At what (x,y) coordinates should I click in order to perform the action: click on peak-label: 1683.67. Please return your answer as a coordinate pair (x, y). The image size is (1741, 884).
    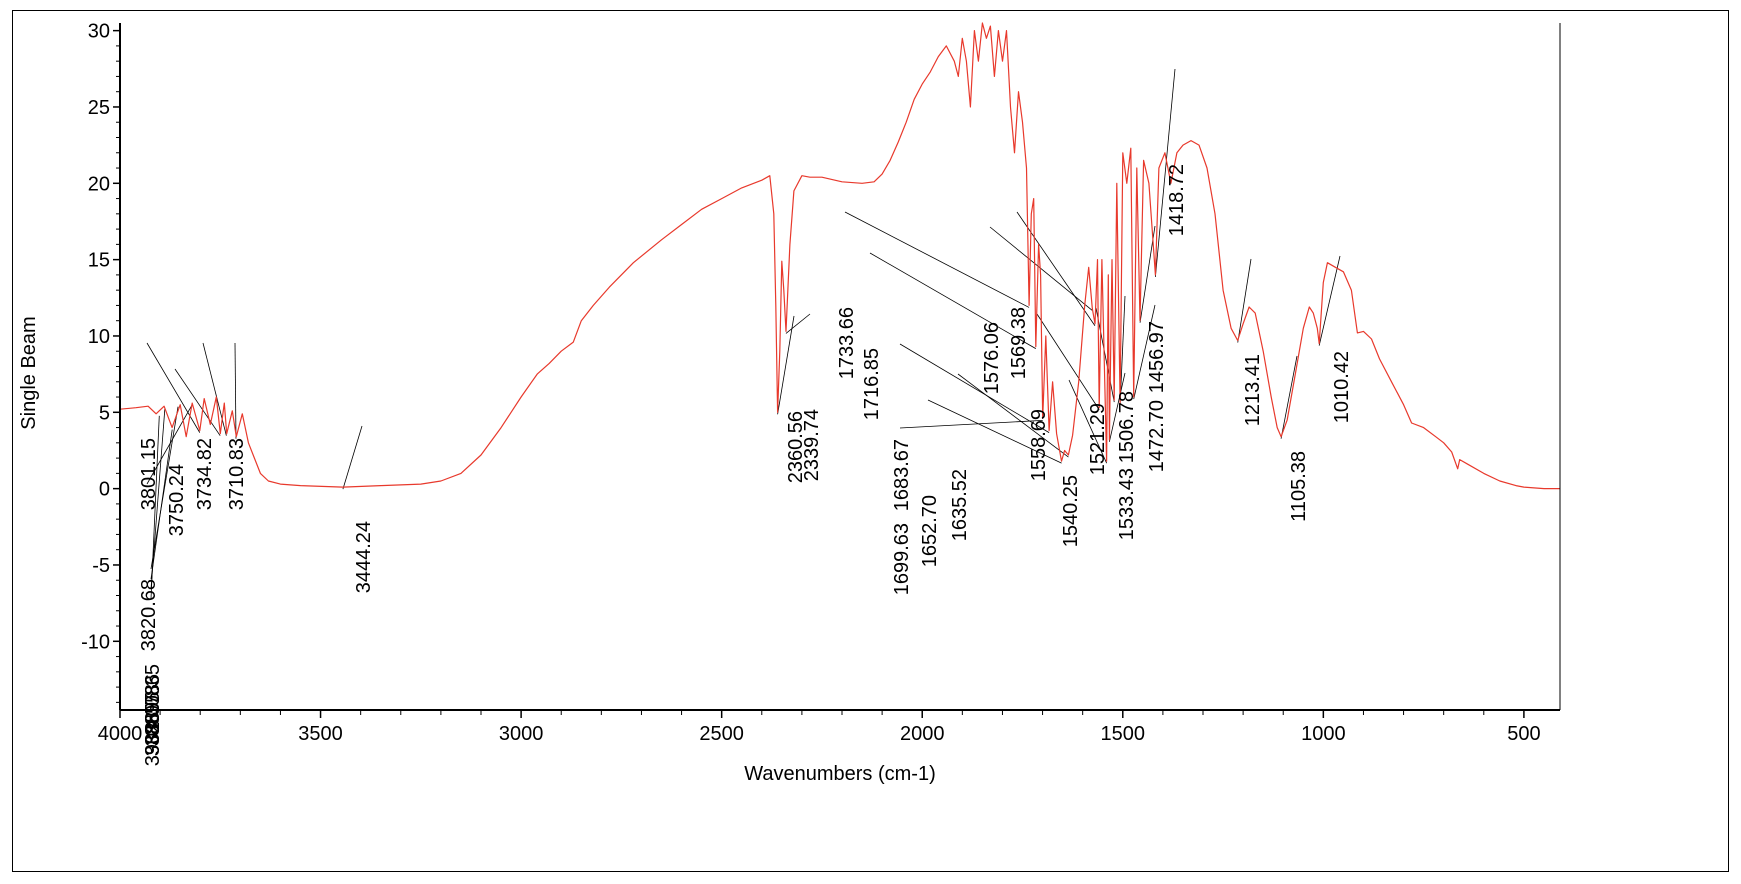
    Looking at the image, I should click on (902, 475).